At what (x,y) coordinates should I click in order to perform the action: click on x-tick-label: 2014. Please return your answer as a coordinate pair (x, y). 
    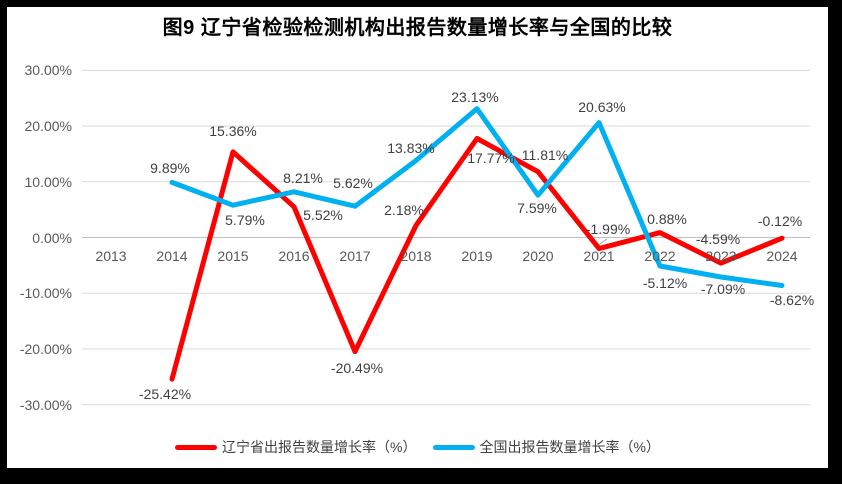
    Looking at the image, I should click on (172, 256).